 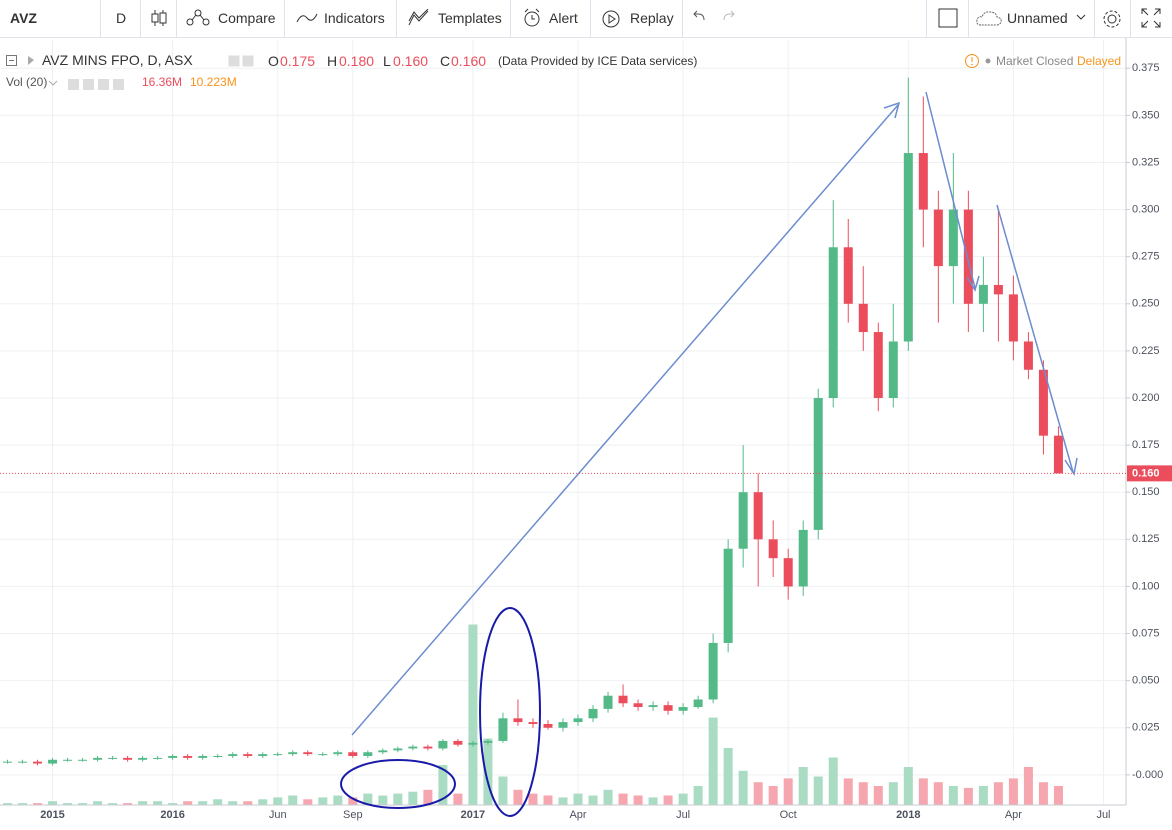 What do you see at coordinates (715, 18) in the screenshot?
I see `undo-redo` at bounding box center [715, 18].